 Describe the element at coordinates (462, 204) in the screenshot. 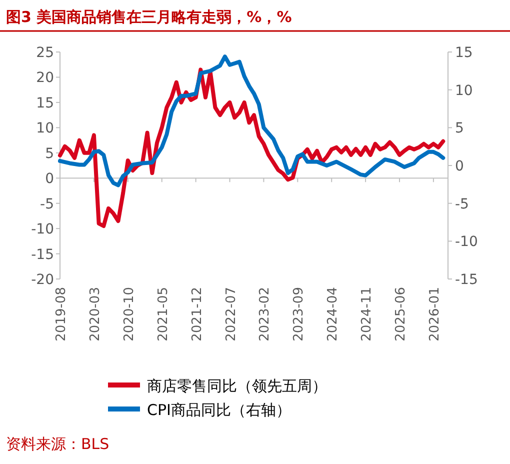

I see `y2-tick-label: -5` at that location.